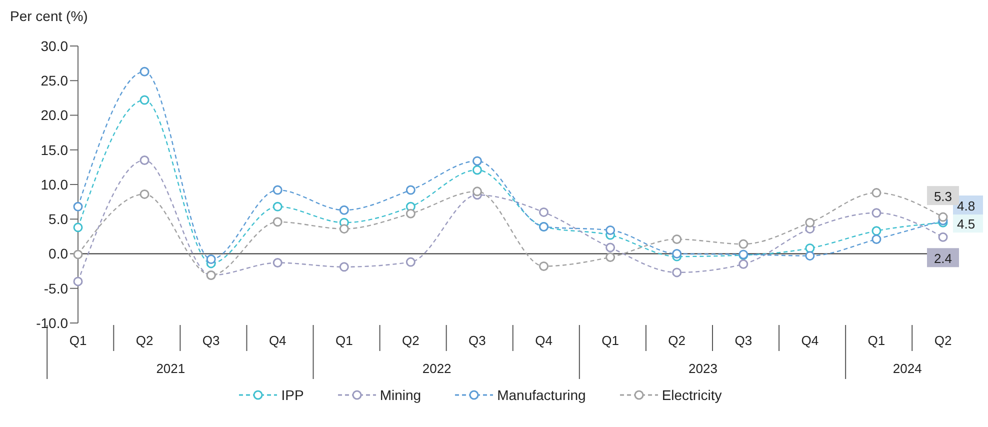 Image resolution: width=988 pixels, height=427 pixels. I want to click on legend-label: Manufacturing, so click(541, 395).